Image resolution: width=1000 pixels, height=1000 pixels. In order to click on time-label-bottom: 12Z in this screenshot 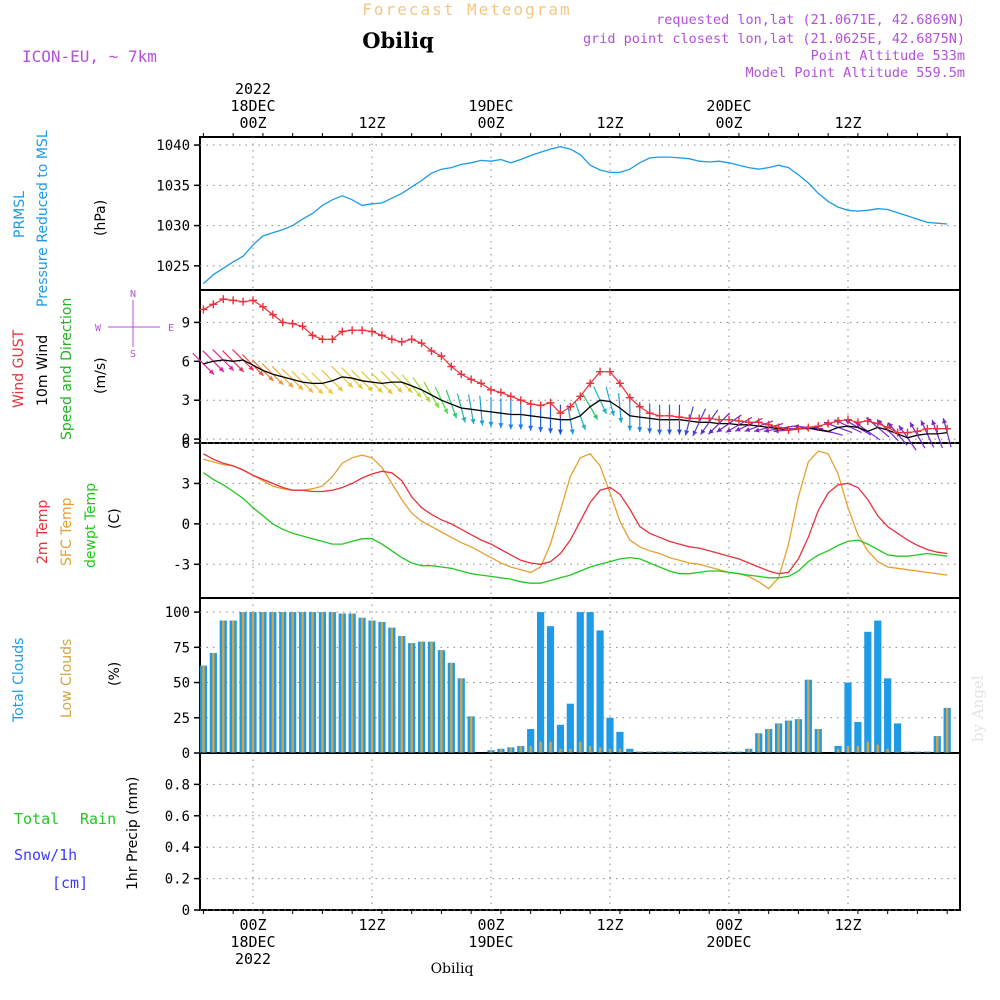, I will do `click(847, 925)`.